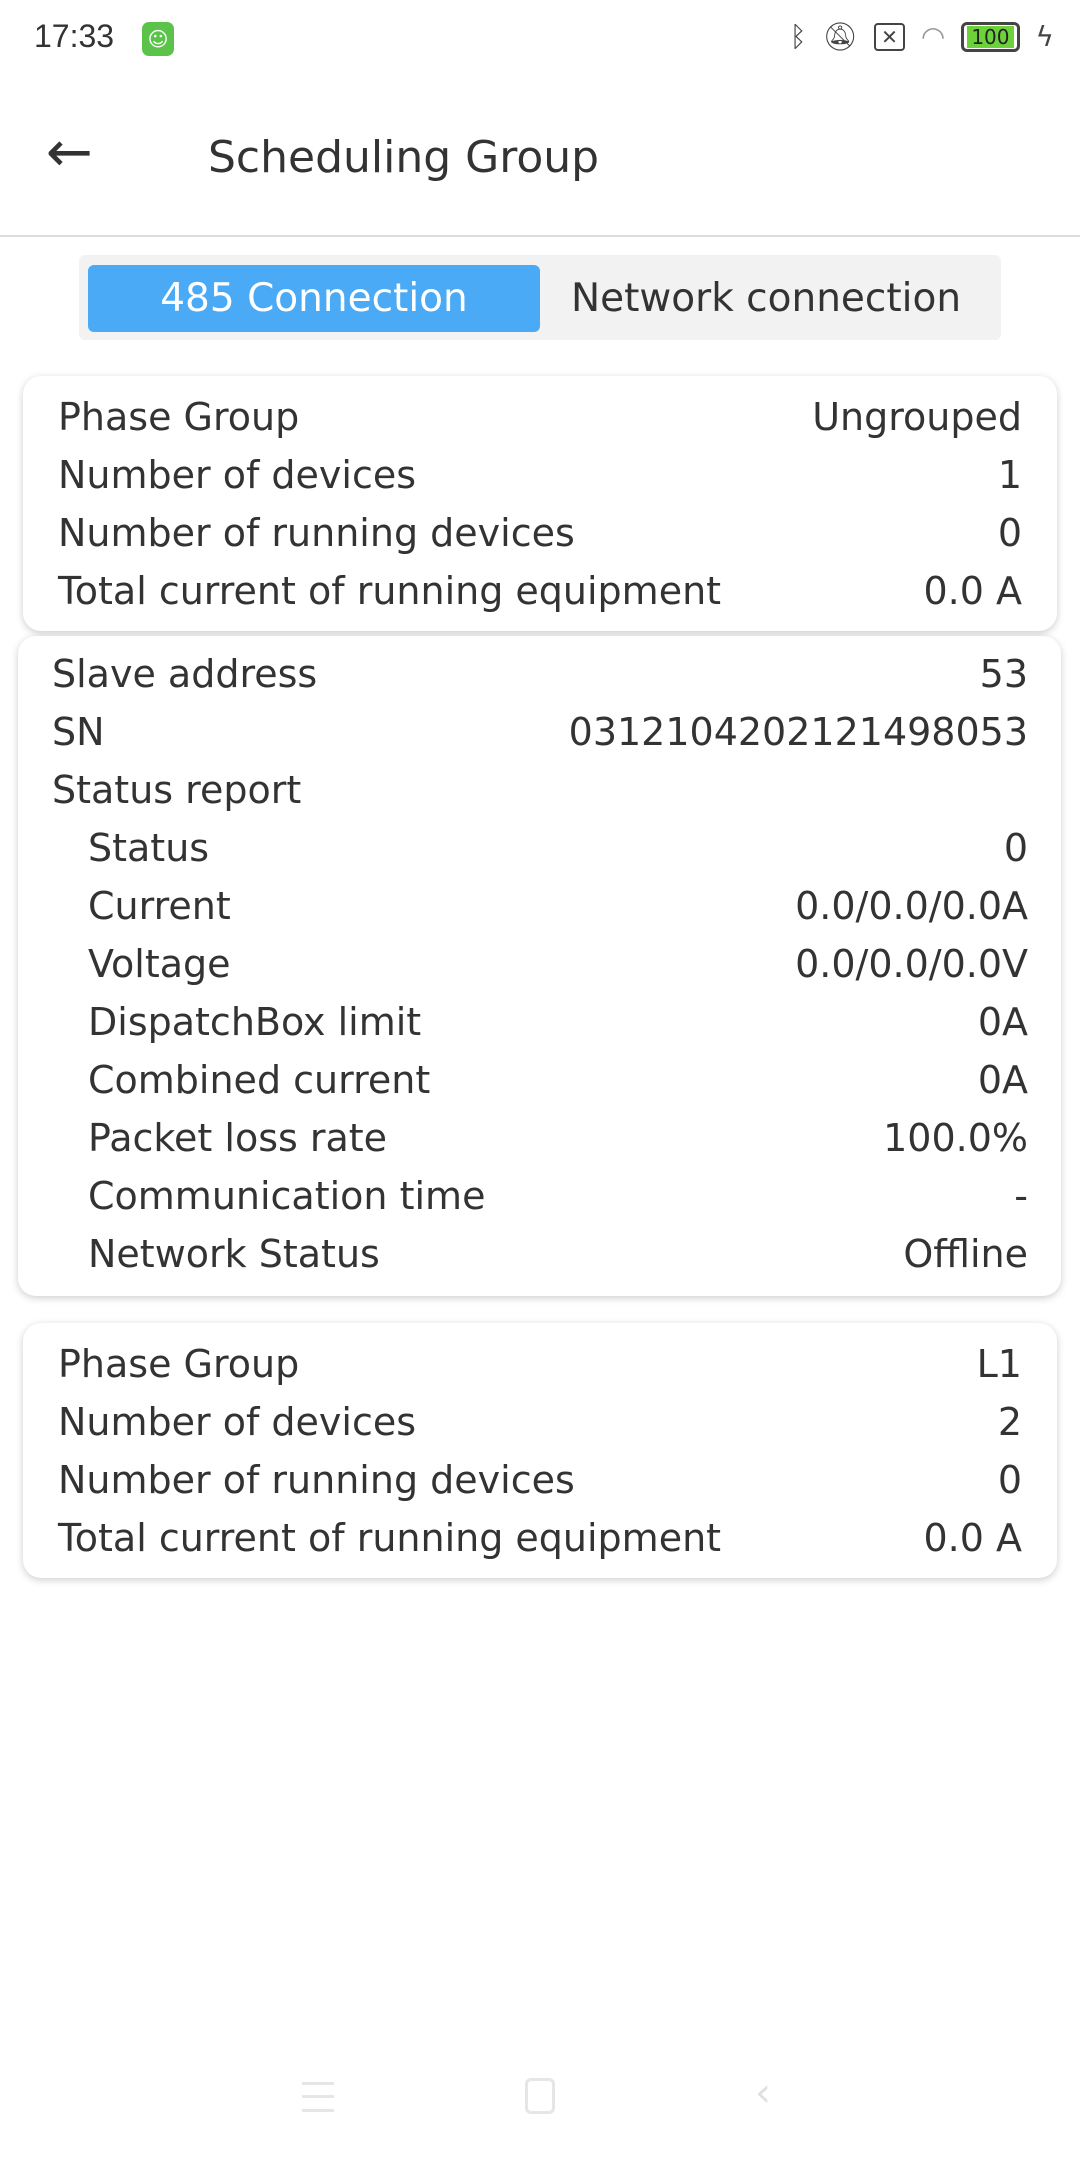 The image size is (1080, 2160). I want to click on info-row: Current 0.0/0.0/0.0A, so click(540, 906).